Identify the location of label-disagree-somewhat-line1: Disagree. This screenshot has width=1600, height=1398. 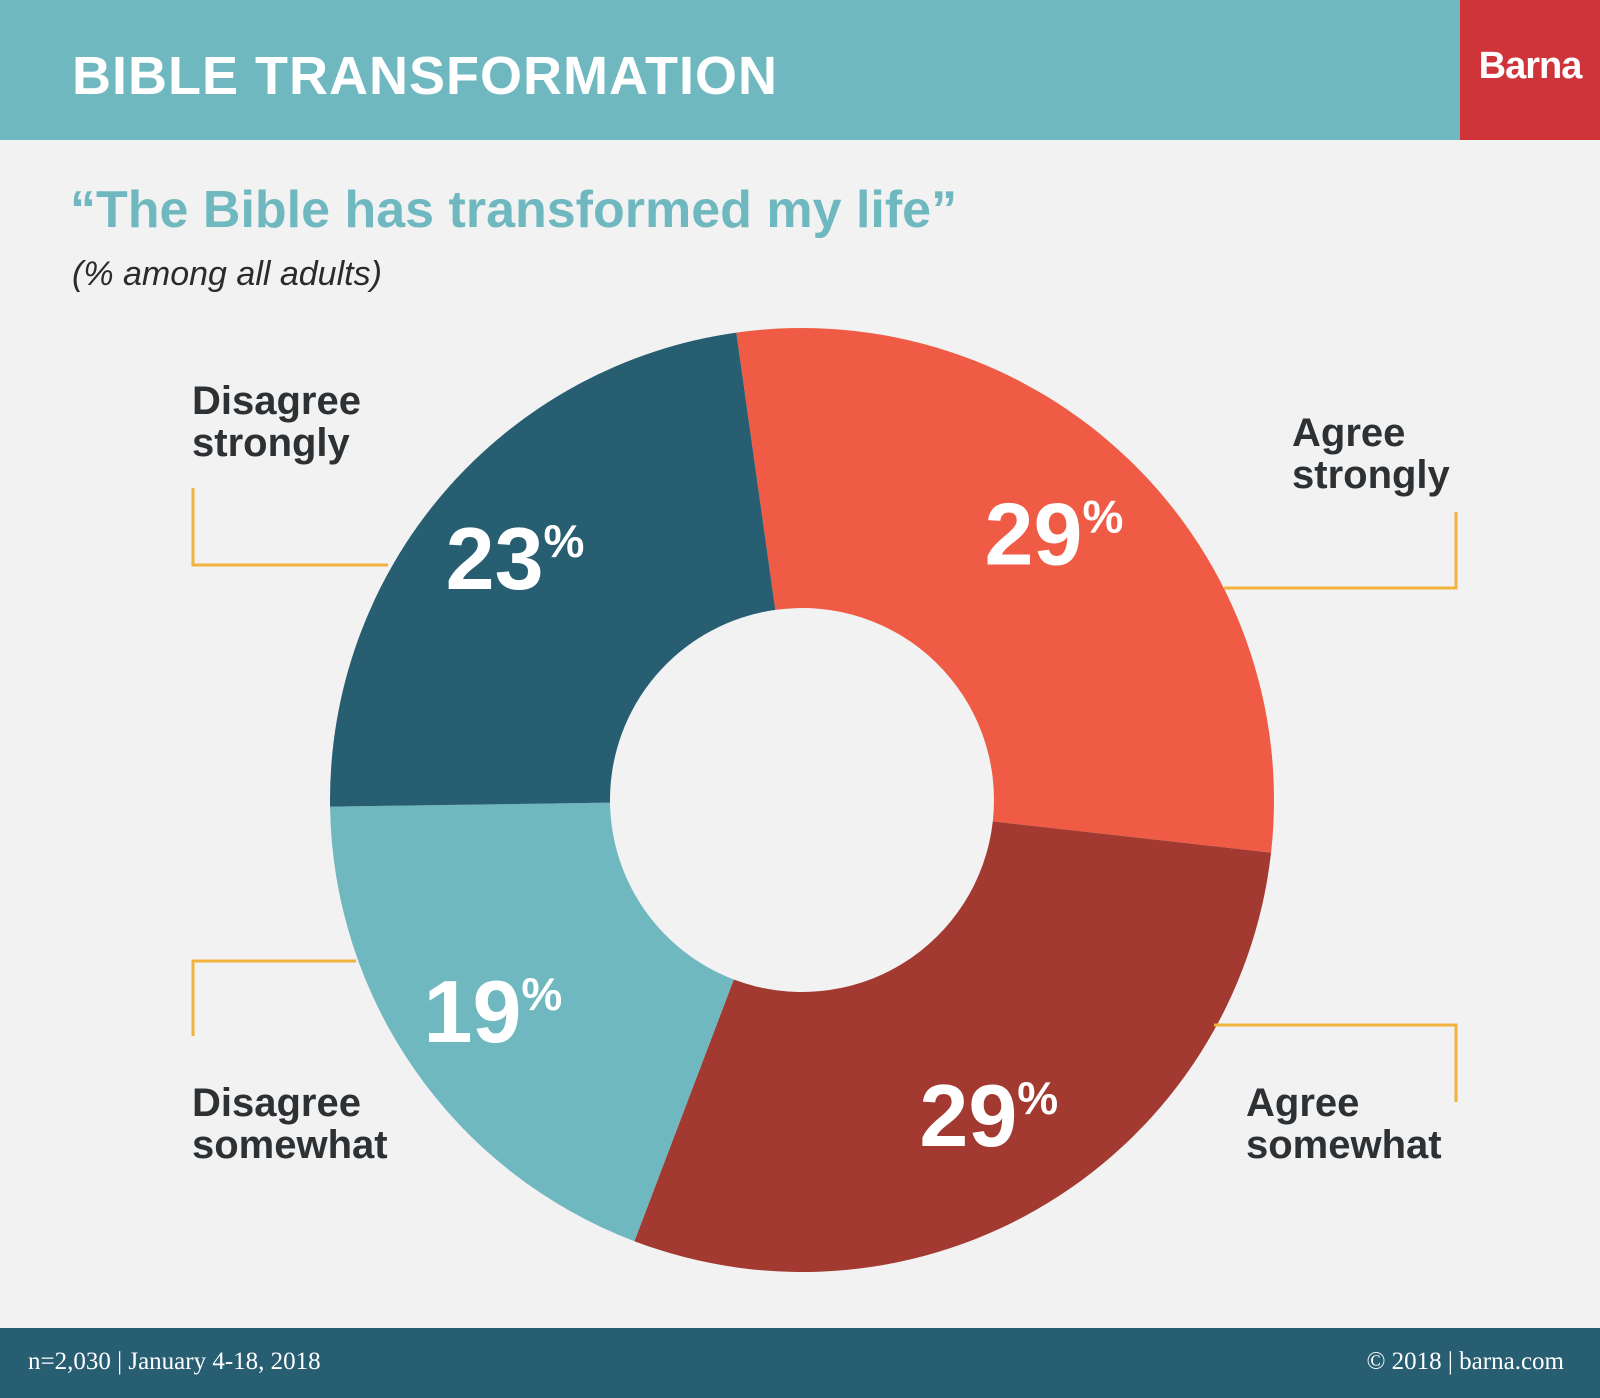
(276, 1103).